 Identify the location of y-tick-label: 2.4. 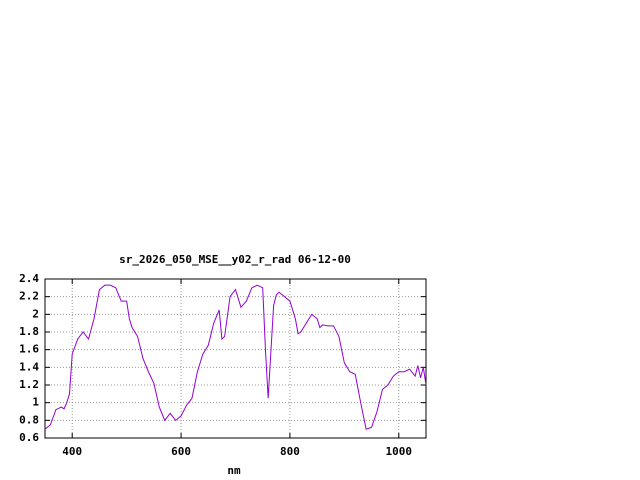
(29, 278).